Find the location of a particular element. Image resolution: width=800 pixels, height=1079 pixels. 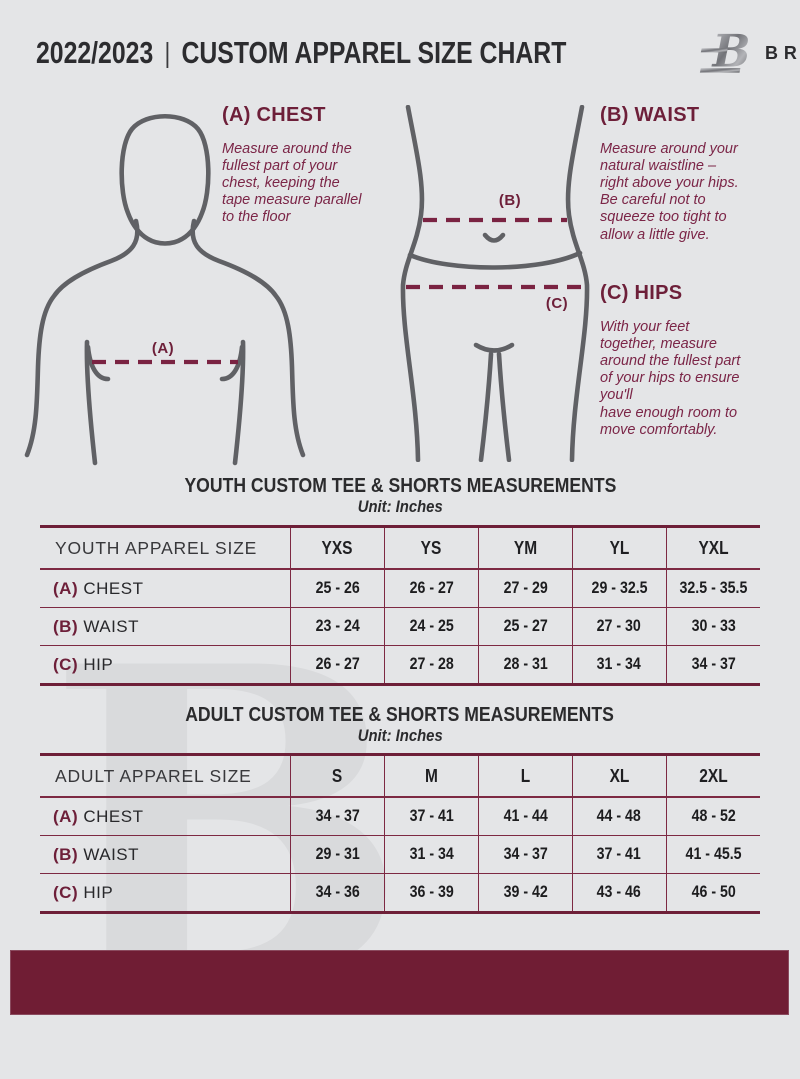

size-cell: 29 - 32.5 is located at coordinates (619, 588).